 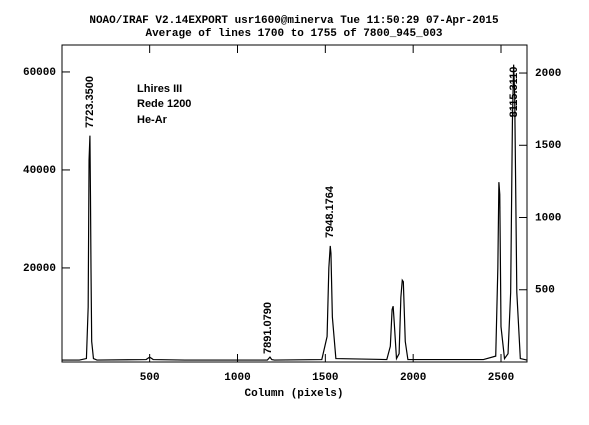 I want to click on x-axis-label: Column (pixels), so click(x=293, y=394).